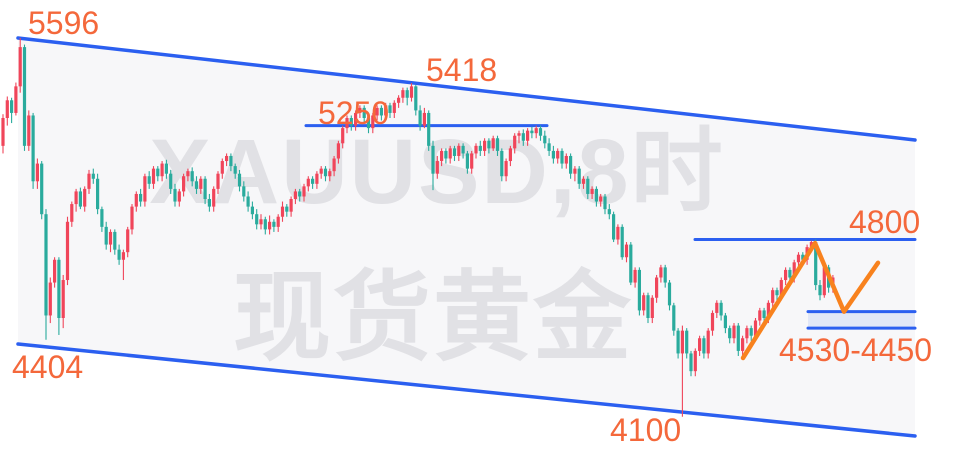 The width and height of the screenshot is (978, 468). I want to click on price-label-zone-4530-4450: 4530-4450, so click(856, 350).